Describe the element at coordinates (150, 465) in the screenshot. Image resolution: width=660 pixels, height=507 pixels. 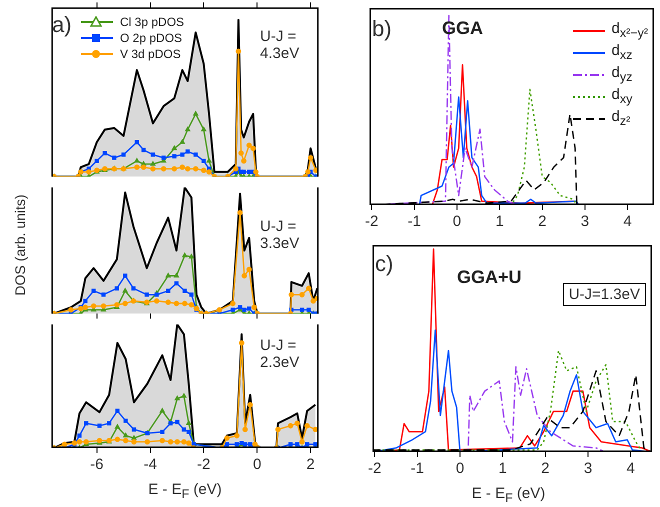
I see `x-tick-label: -4` at that location.